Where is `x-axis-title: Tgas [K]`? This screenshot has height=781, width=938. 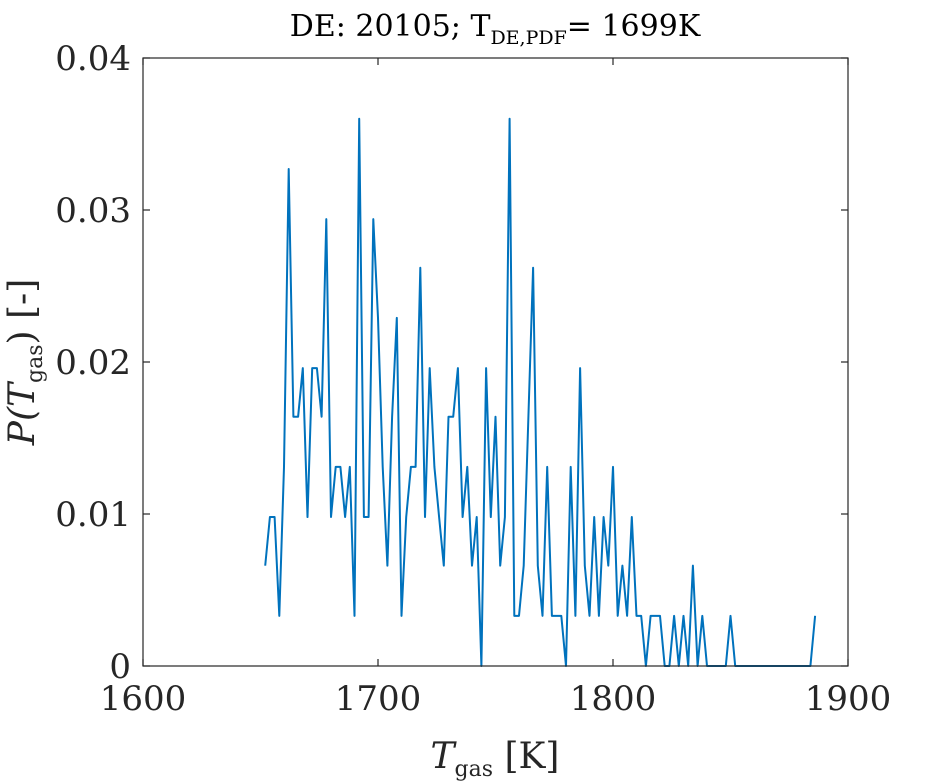 x-axis-title: Tgas [K] is located at coordinates (495, 758).